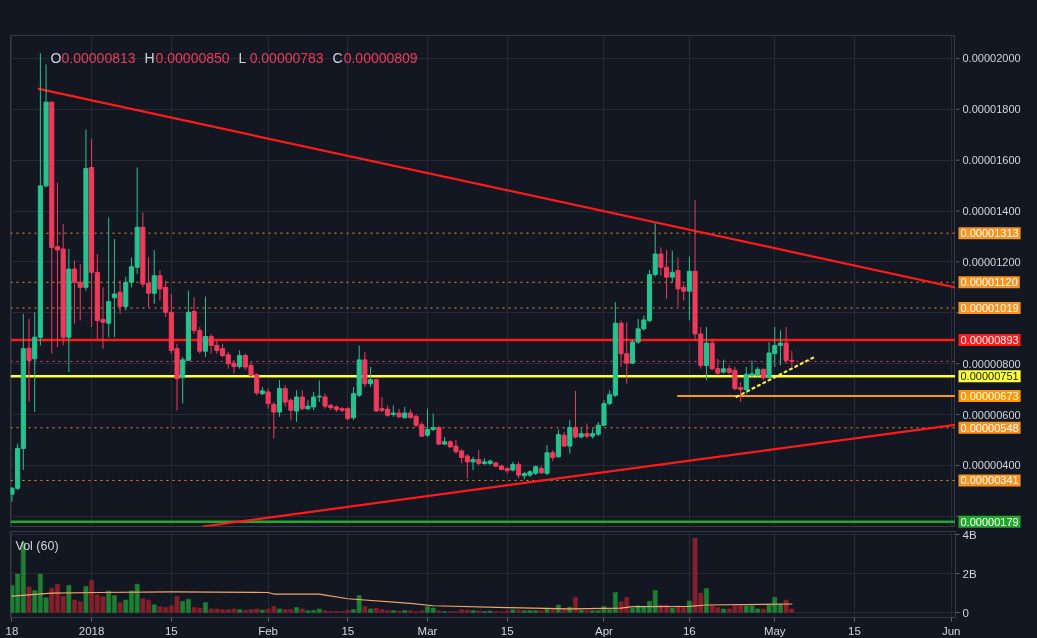  What do you see at coordinates (991, 160) in the screenshot?
I see `y-tick-label: 0.00001600` at bounding box center [991, 160].